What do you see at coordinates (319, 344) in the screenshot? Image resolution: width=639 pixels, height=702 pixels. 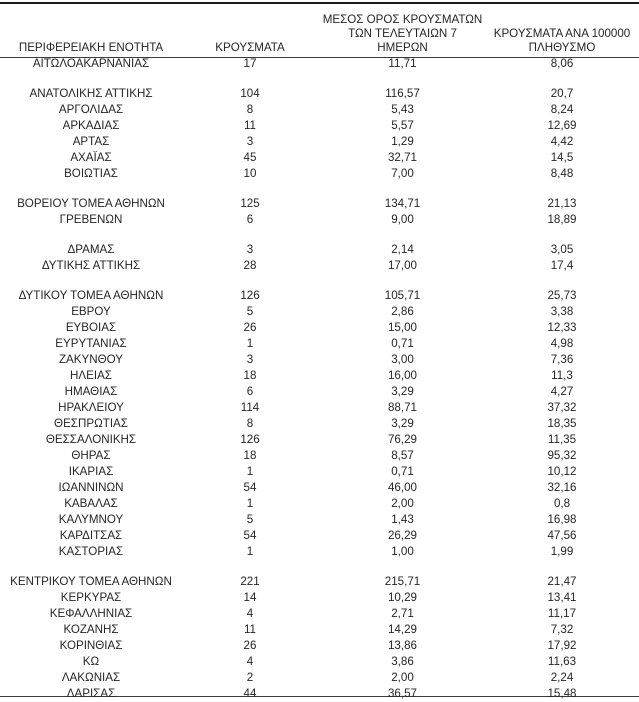 I see `table-row: ΕΥΡΥΤΑΝΙΑΣ 1 0,71 4,98` at bounding box center [319, 344].